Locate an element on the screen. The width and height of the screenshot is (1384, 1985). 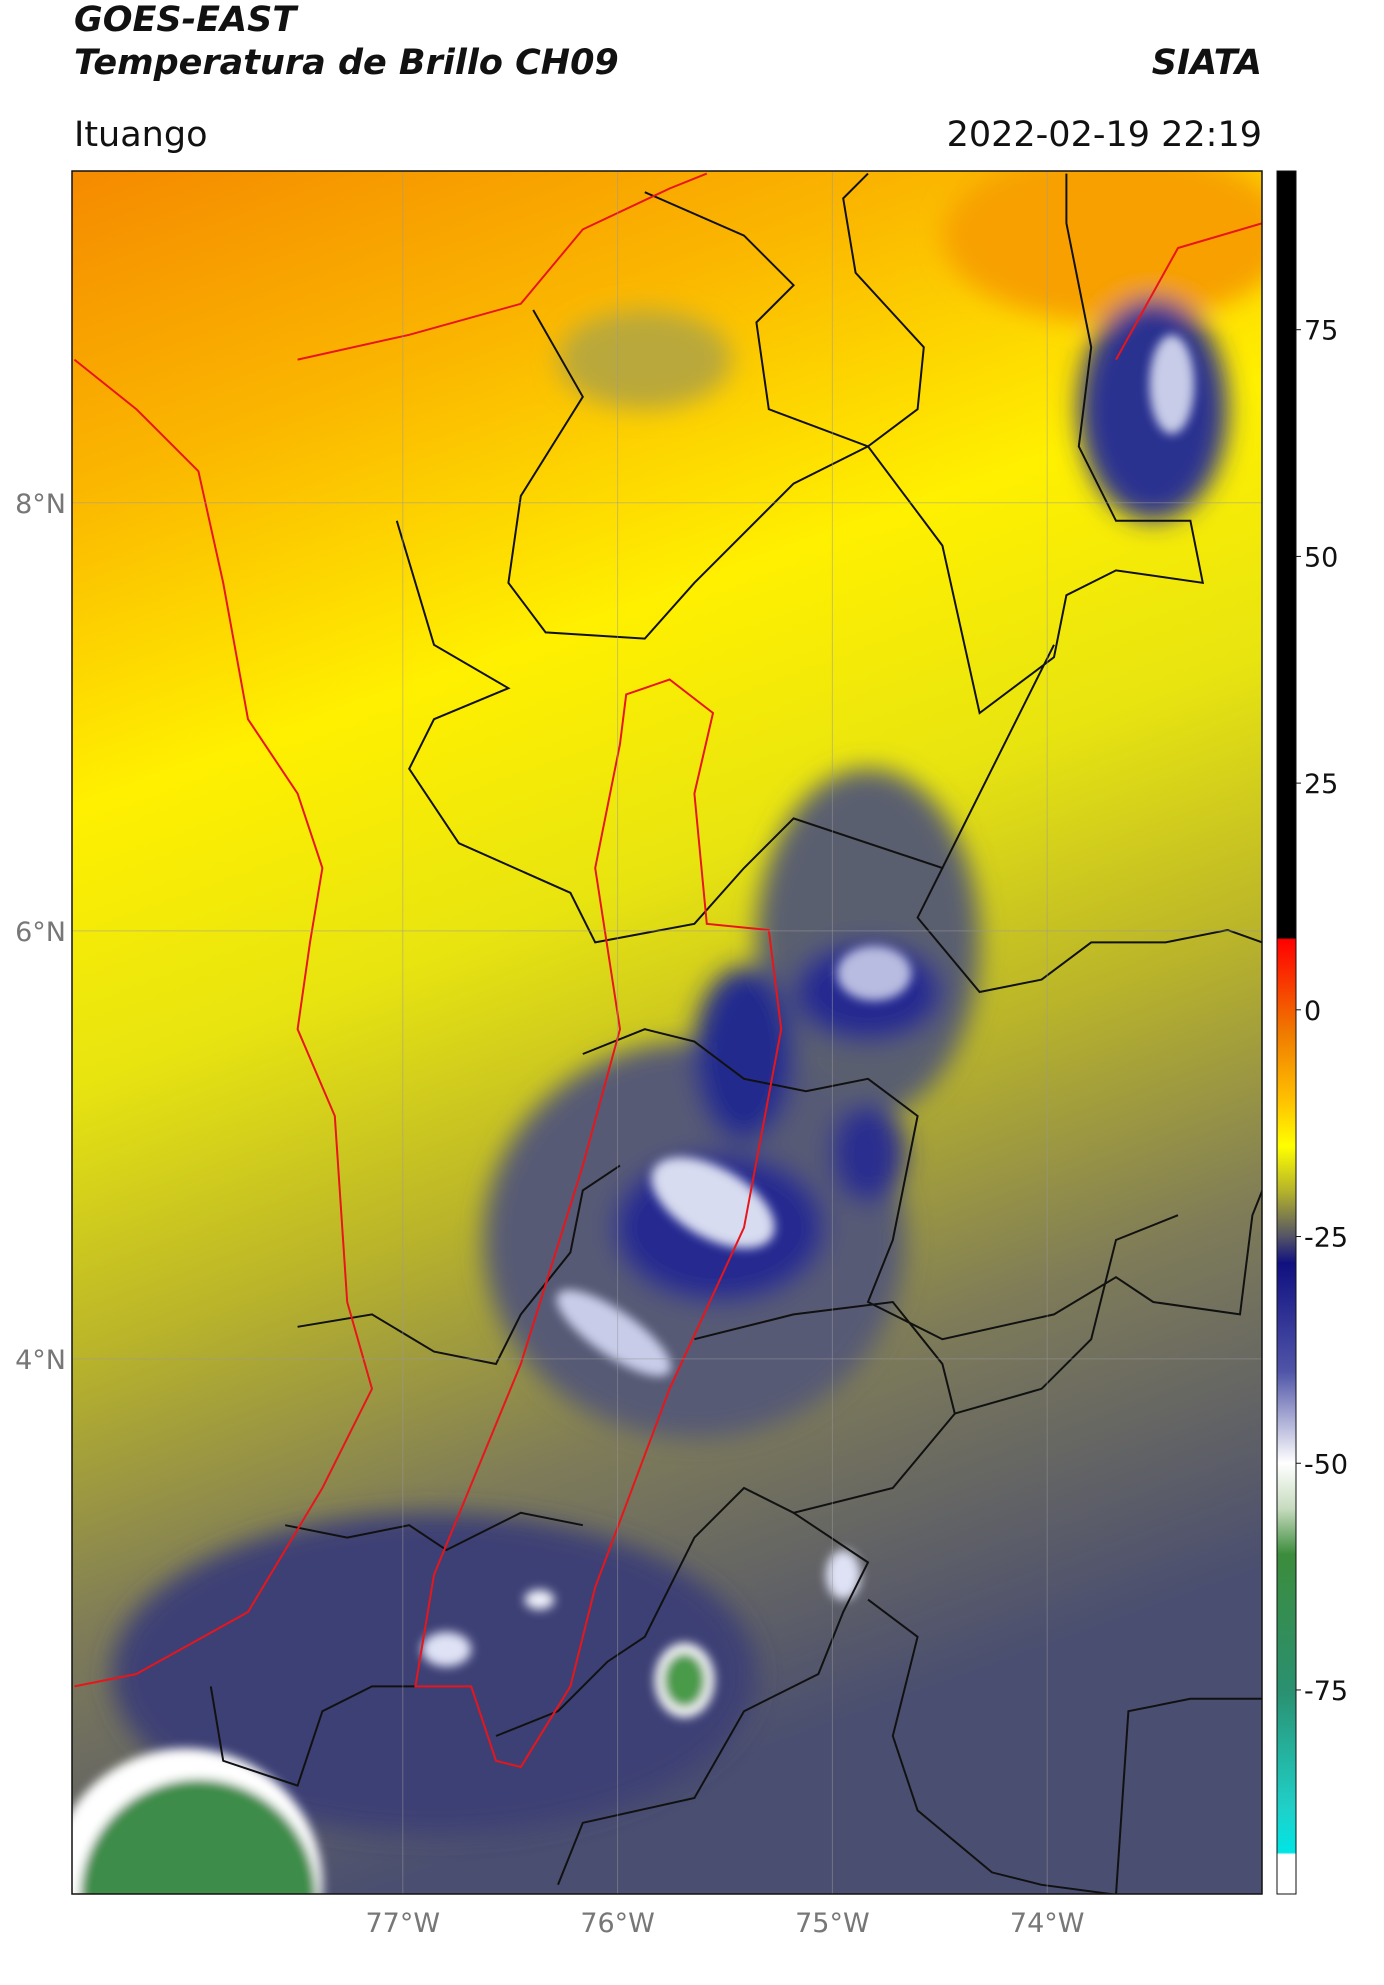
y-tick-label: 8°N is located at coordinates (40, 504).